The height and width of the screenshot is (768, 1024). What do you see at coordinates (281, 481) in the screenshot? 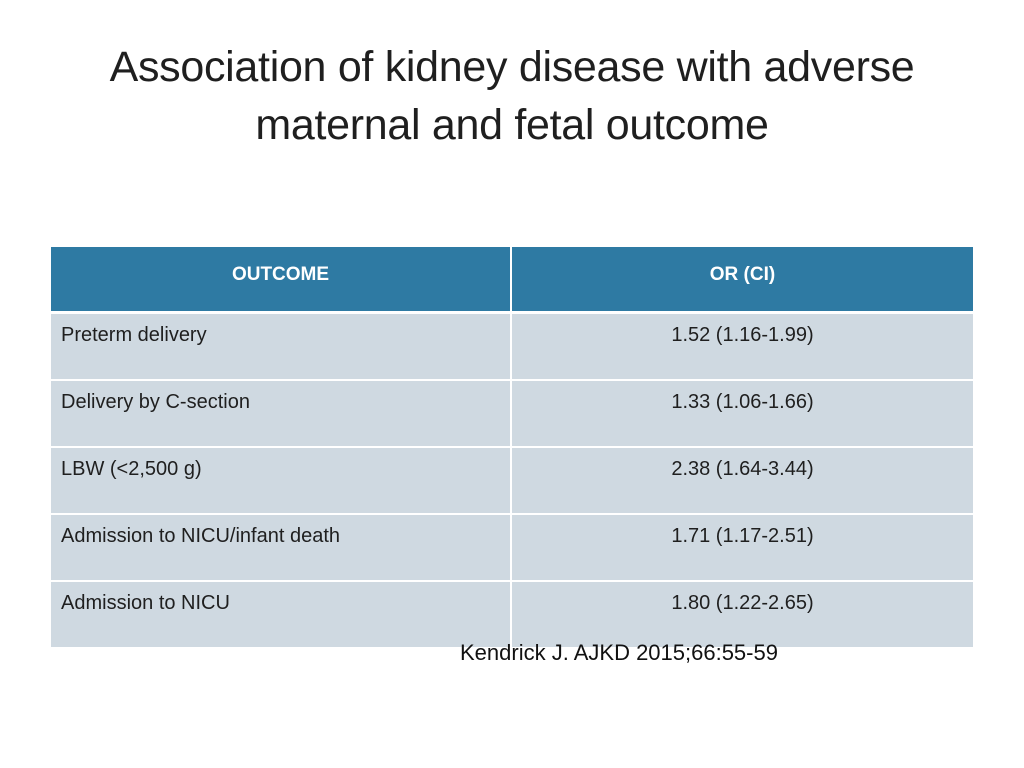
I see `outcome-cell: LBW (<2,500 g)` at bounding box center [281, 481].